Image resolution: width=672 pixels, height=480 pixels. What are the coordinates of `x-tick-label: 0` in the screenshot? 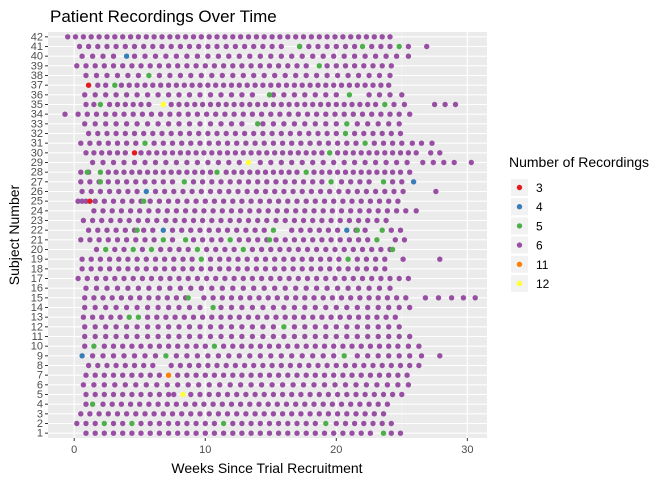 It's located at (74, 450).